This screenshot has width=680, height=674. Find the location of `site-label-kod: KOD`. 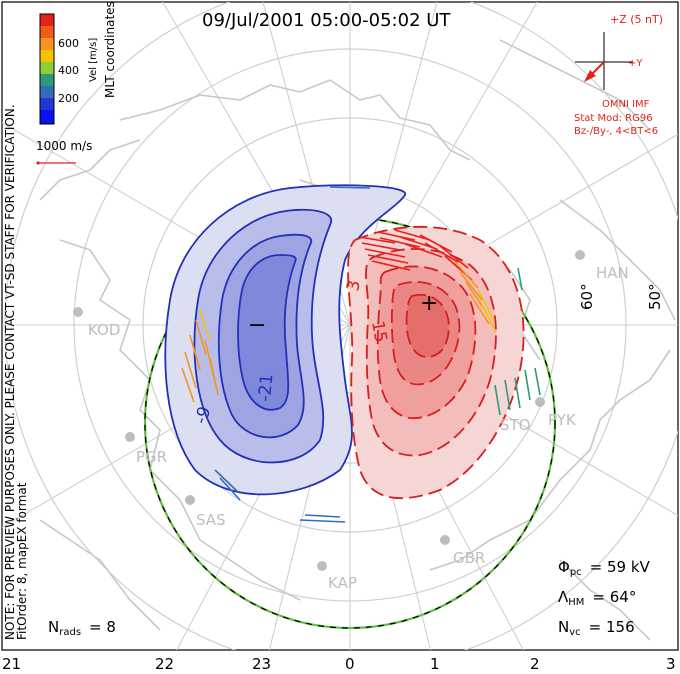

site-label-kod: KOD is located at coordinates (104, 330).